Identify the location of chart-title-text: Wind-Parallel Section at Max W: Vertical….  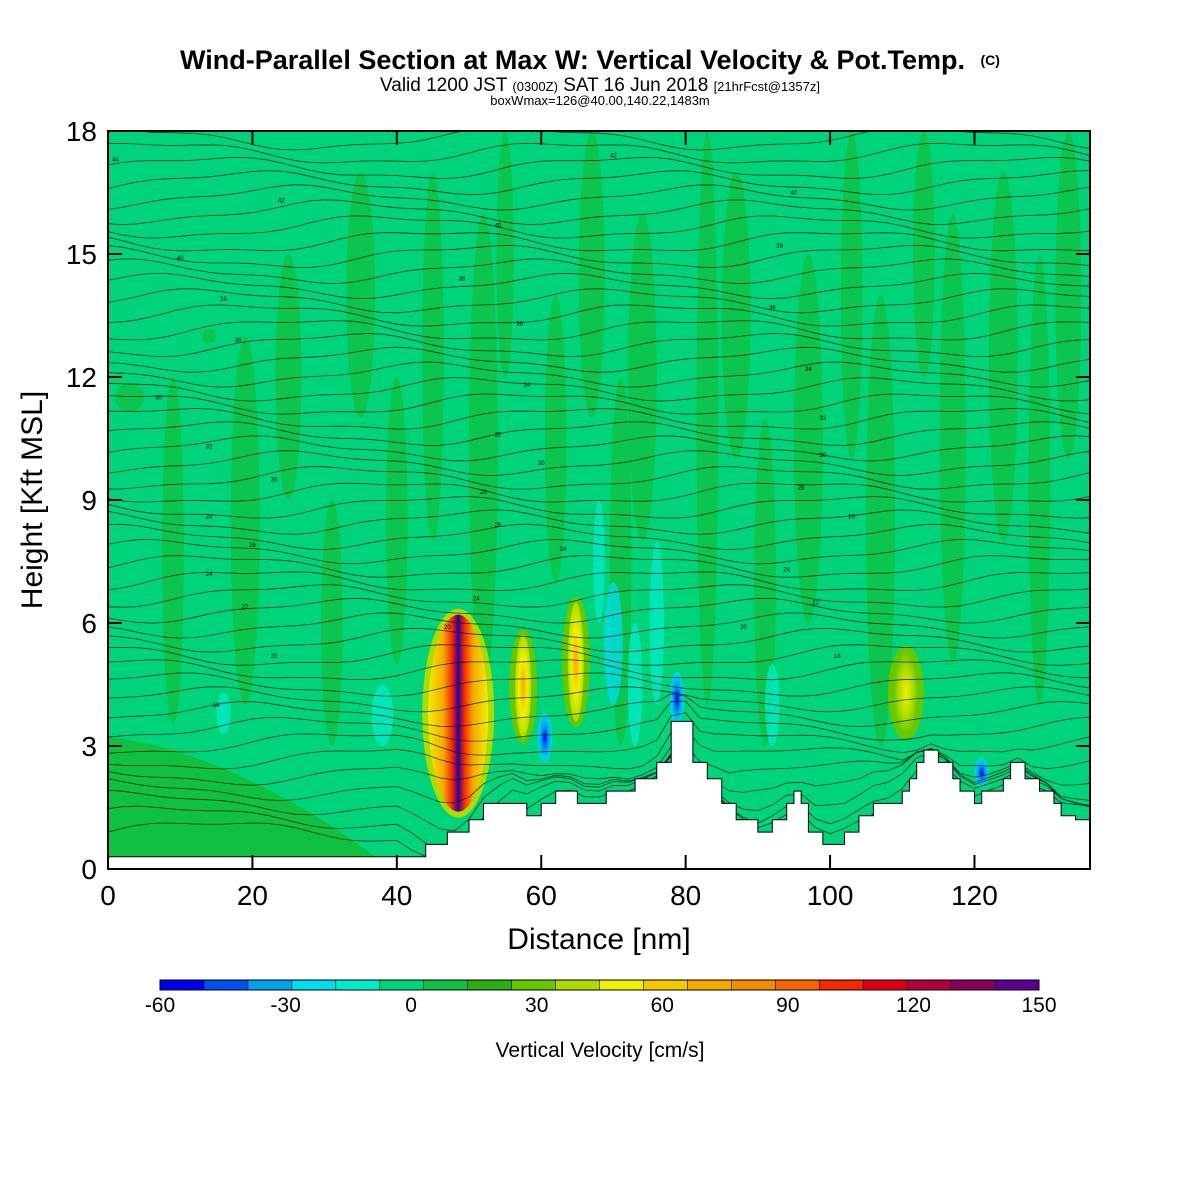
(572, 60).